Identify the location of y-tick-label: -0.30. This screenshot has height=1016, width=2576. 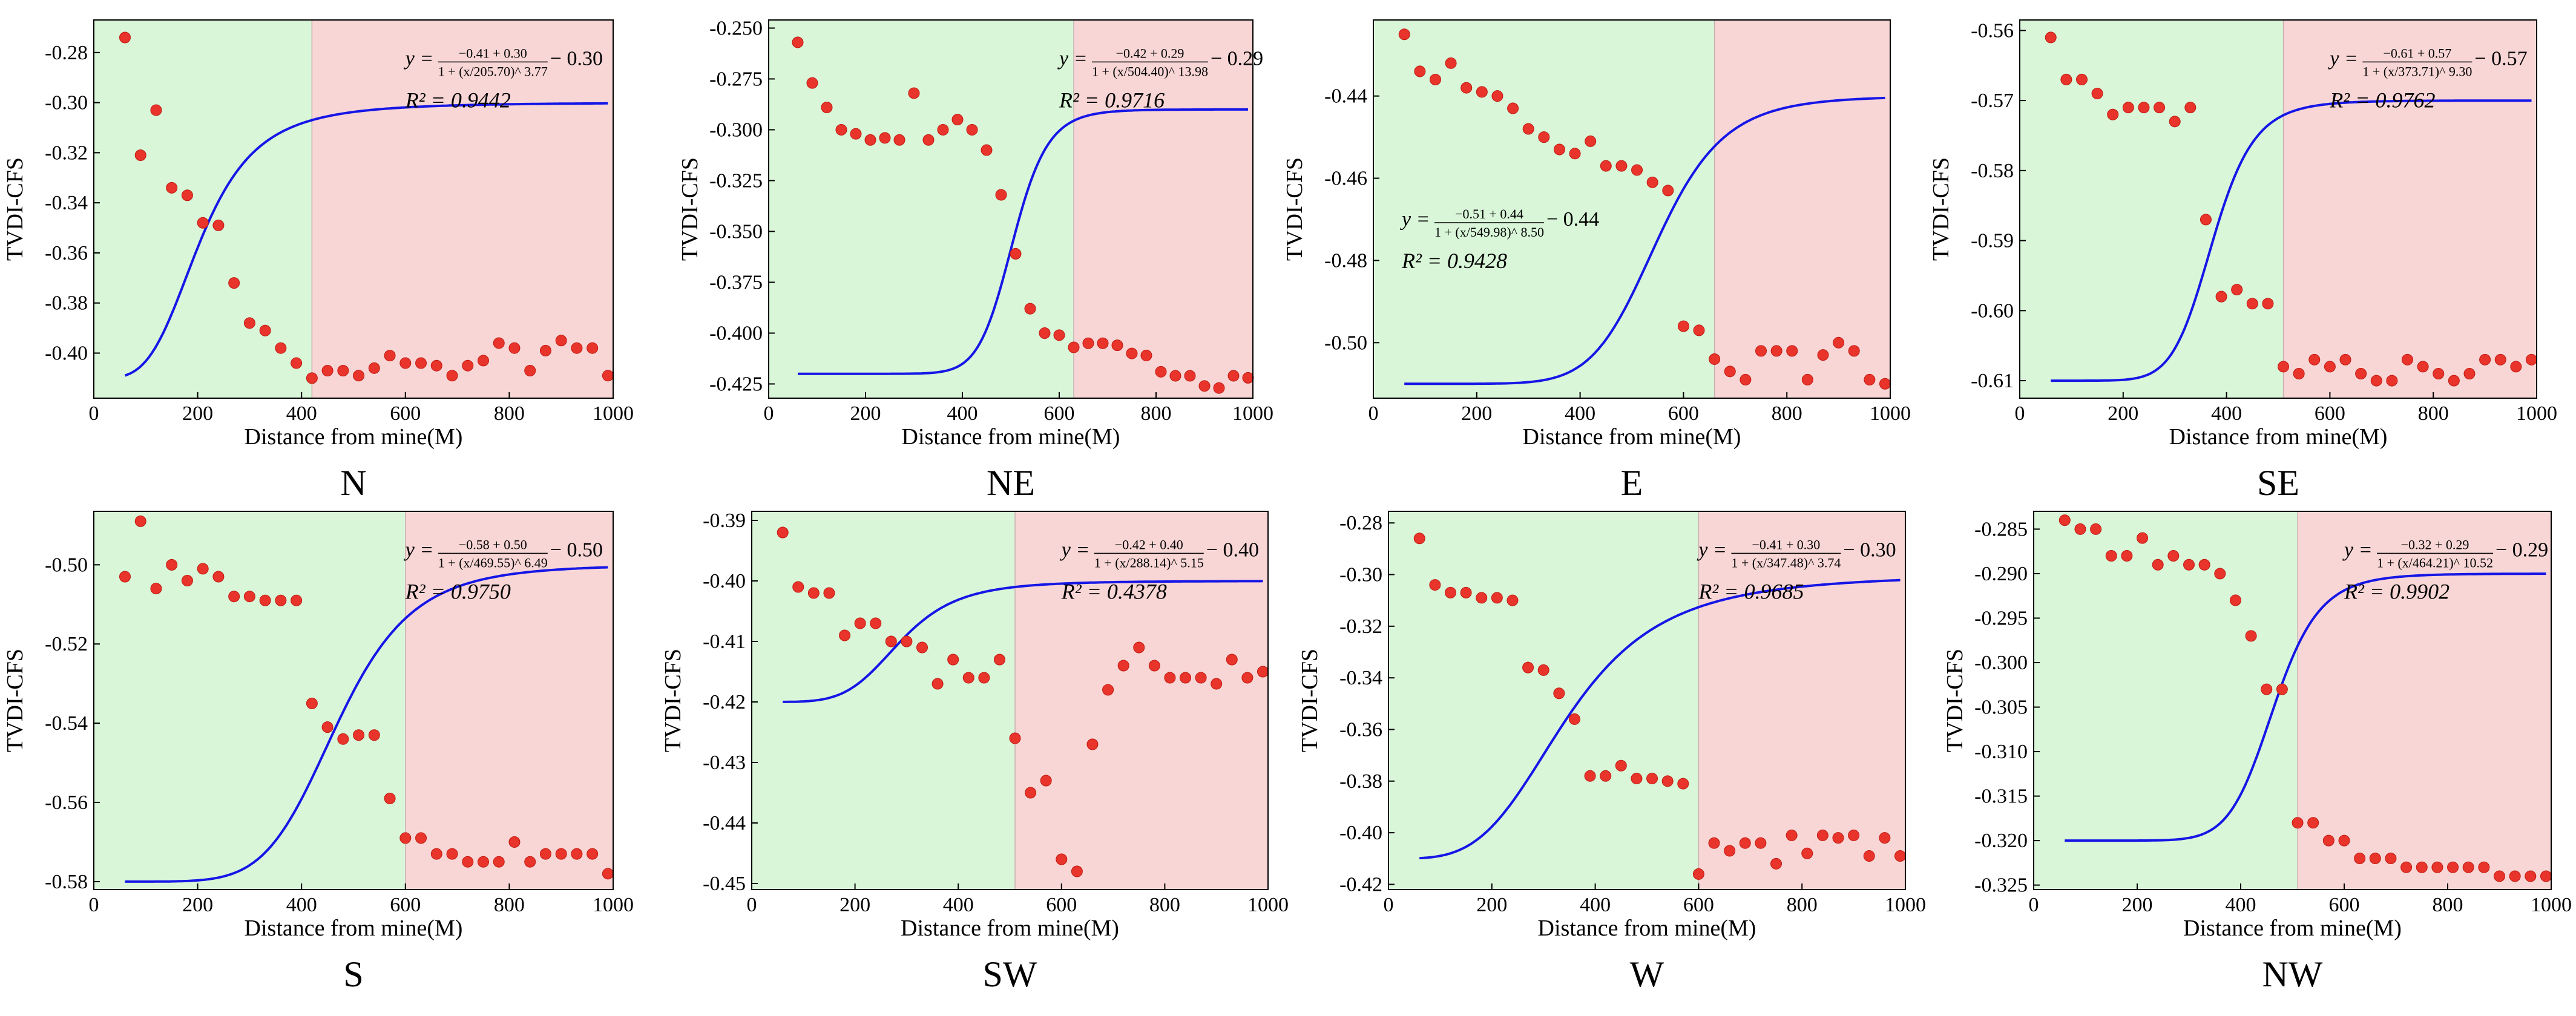
(1360, 575).